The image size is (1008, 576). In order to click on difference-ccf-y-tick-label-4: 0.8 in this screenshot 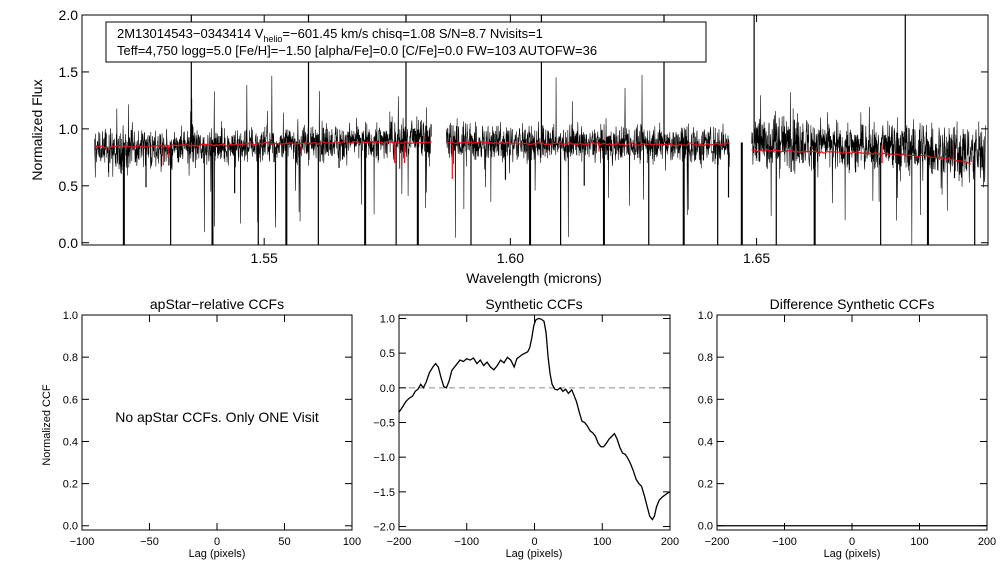, I will do `click(705, 358)`.